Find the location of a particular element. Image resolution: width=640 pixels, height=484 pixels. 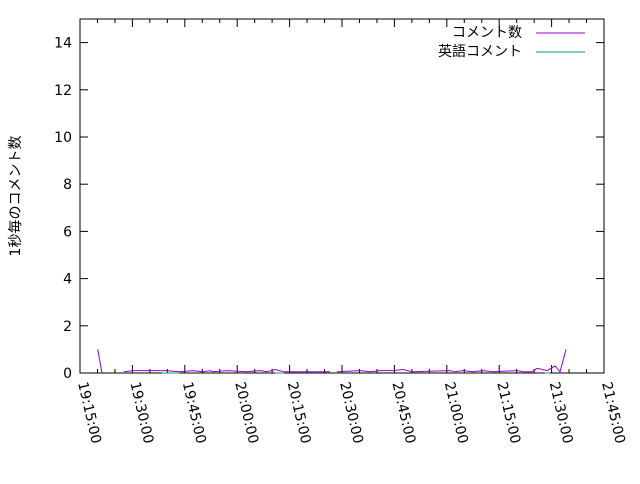

x-tick-label: 21:30:00 is located at coordinates (561, 412).